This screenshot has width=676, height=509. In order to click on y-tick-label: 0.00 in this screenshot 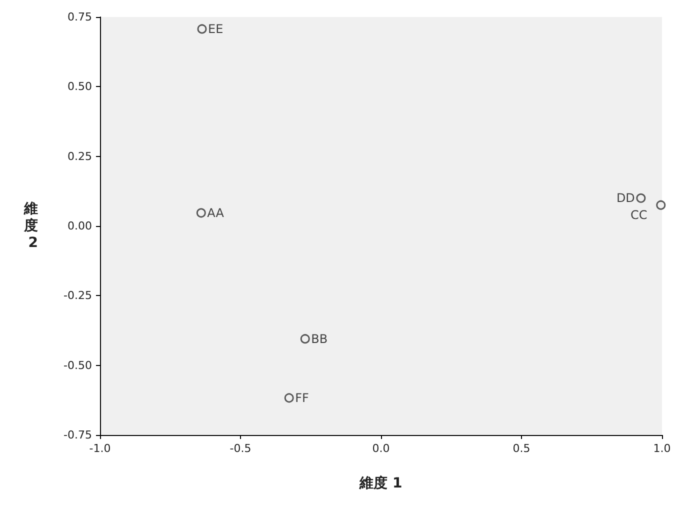, I will do `click(80, 226)`.